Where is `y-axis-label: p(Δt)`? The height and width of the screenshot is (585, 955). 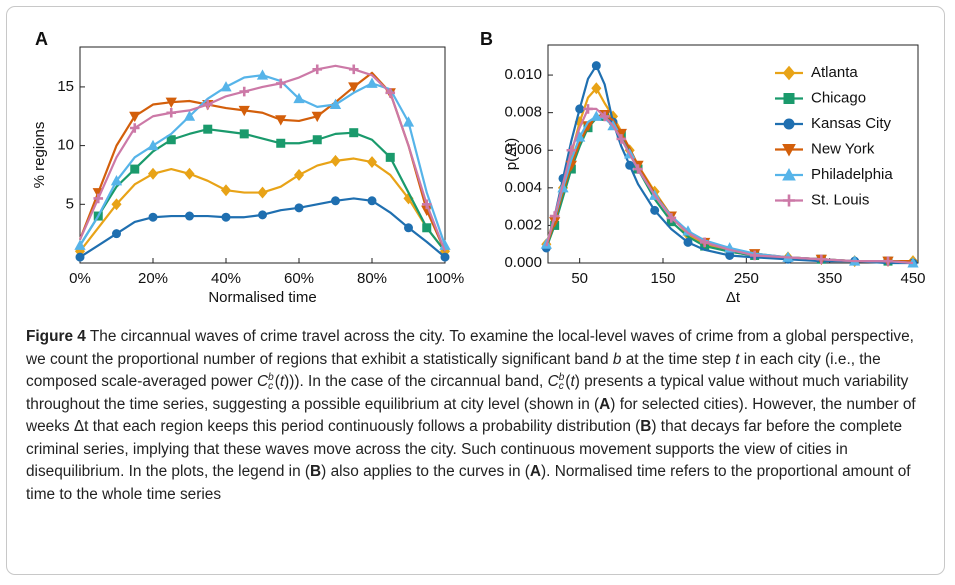
y-axis-label: p(Δt) is located at coordinates (511, 154).